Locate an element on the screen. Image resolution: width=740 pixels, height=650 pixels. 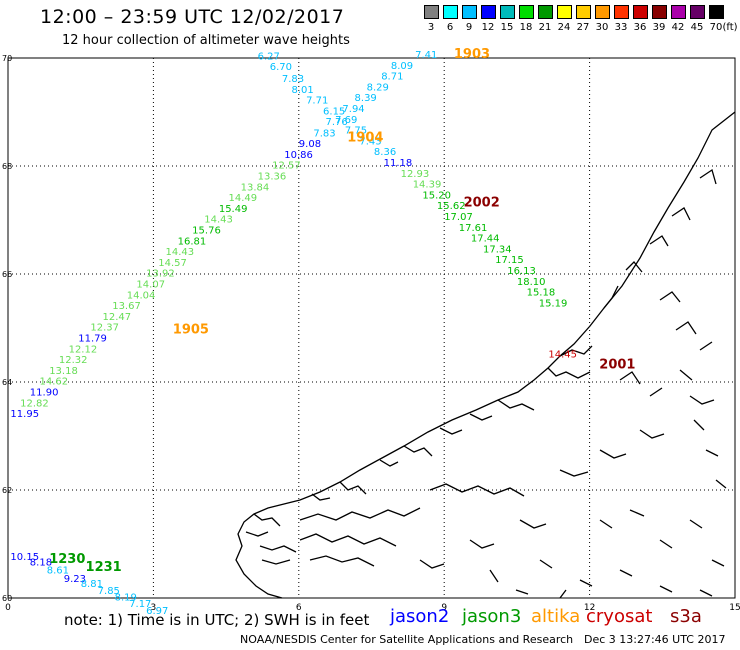
wave-height-value: 13.92 is located at coordinates (160, 274).